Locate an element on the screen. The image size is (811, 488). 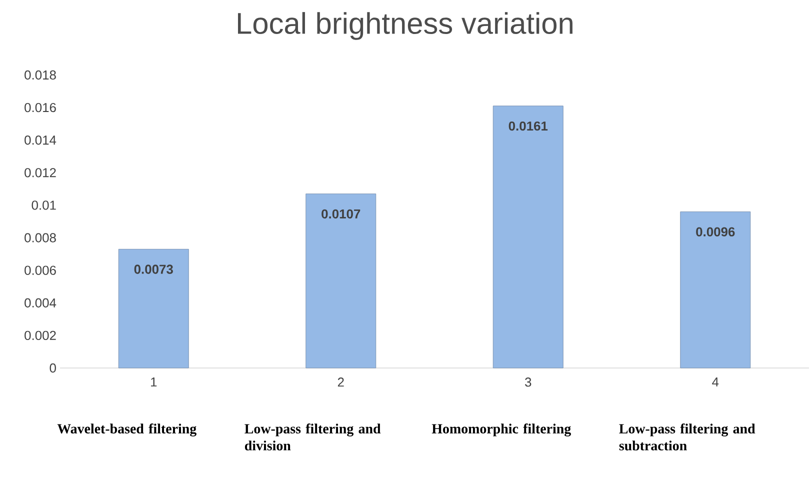
y-tick-label: 0.012 is located at coordinates (40, 173).